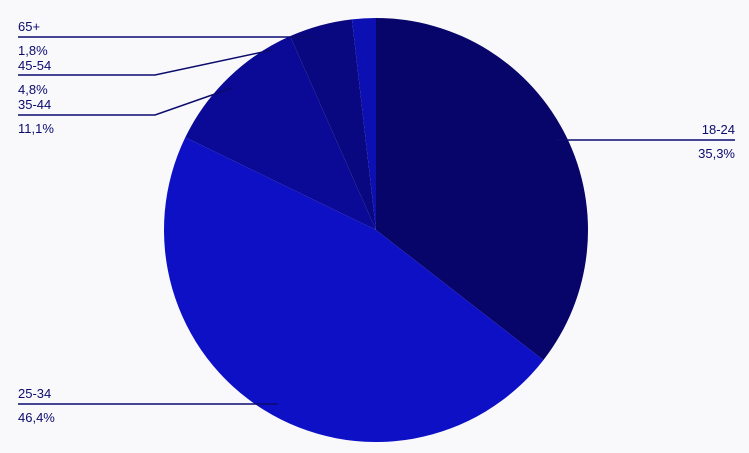  I want to click on slice-name: 18-24, so click(718, 129).